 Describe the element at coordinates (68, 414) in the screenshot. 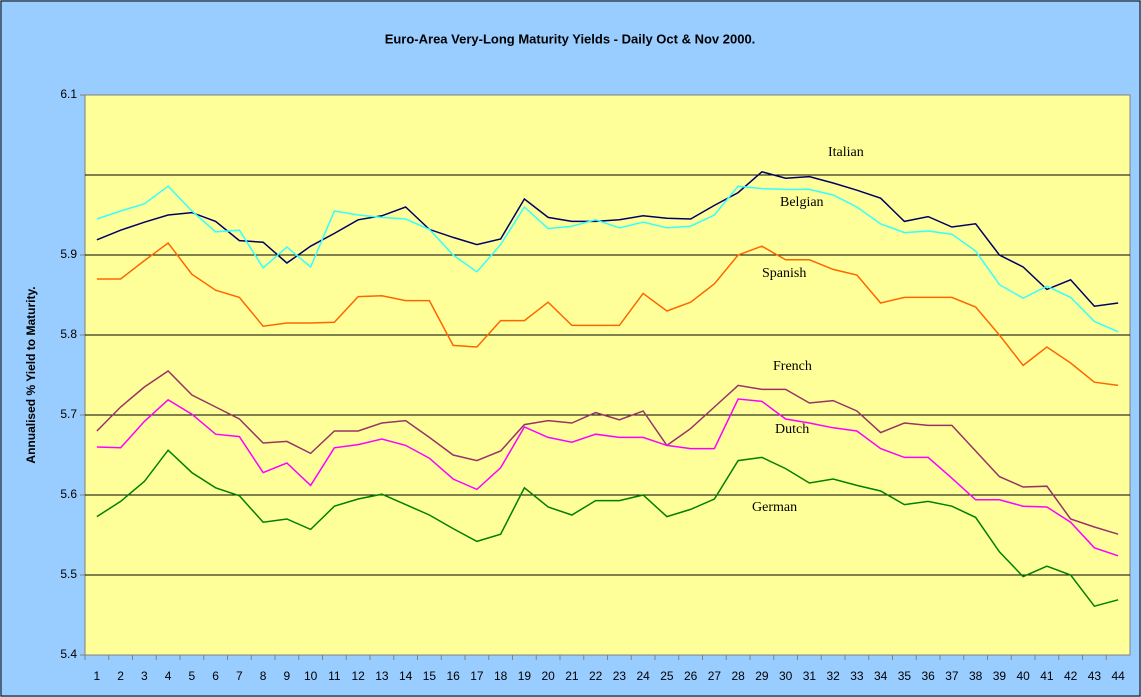

I see `y-tick-label: 5.7` at that location.